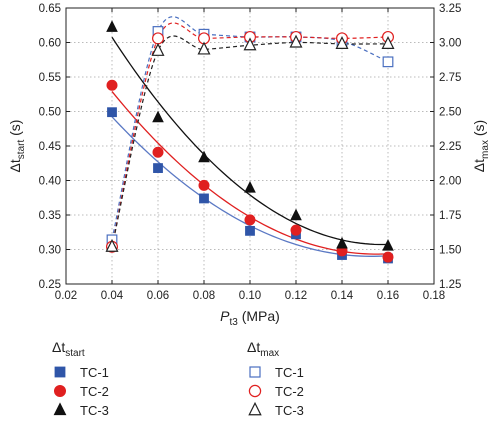  What do you see at coordinates (263, 349) in the screenshot?
I see `legend-title: Δtmax` at bounding box center [263, 349].